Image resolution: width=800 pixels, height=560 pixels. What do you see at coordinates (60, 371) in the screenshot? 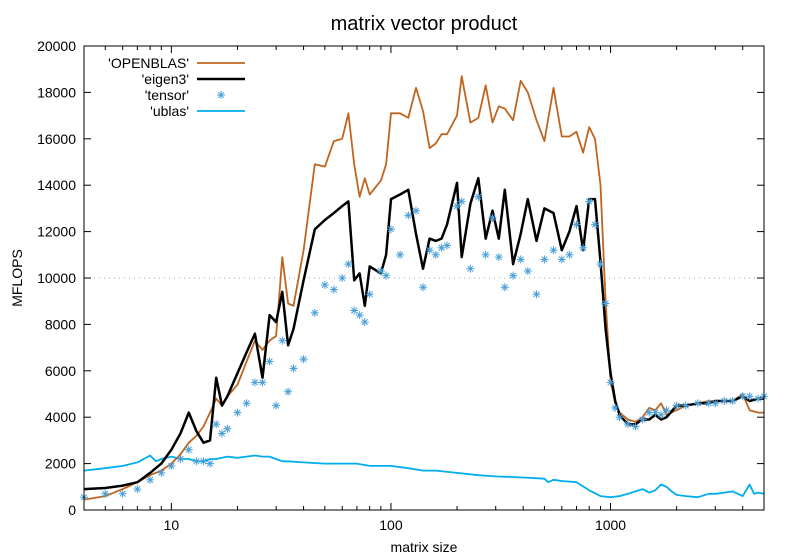
I see `y-tick-label: 6000` at bounding box center [60, 371].